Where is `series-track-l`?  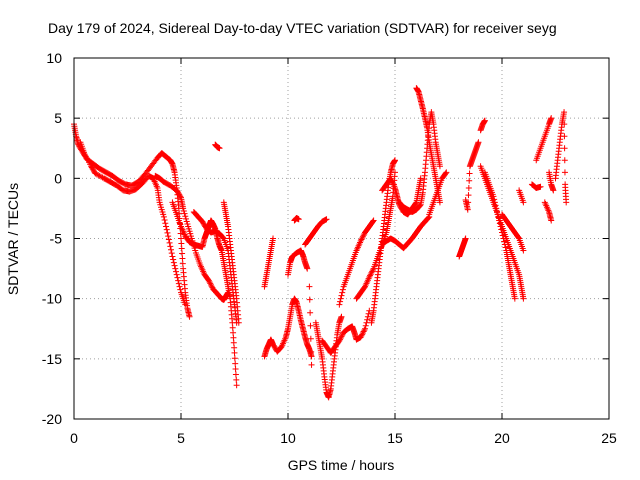
series-track-l is located at coordinates (316, 232).